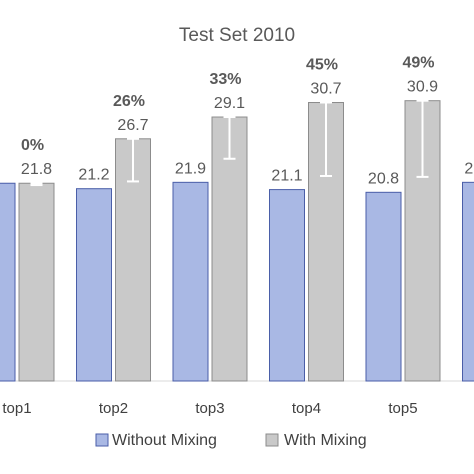 This screenshot has height=474, width=474. What do you see at coordinates (32, 145) in the screenshot?
I see `improvement-label-top1: 0%` at bounding box center [32, 145].